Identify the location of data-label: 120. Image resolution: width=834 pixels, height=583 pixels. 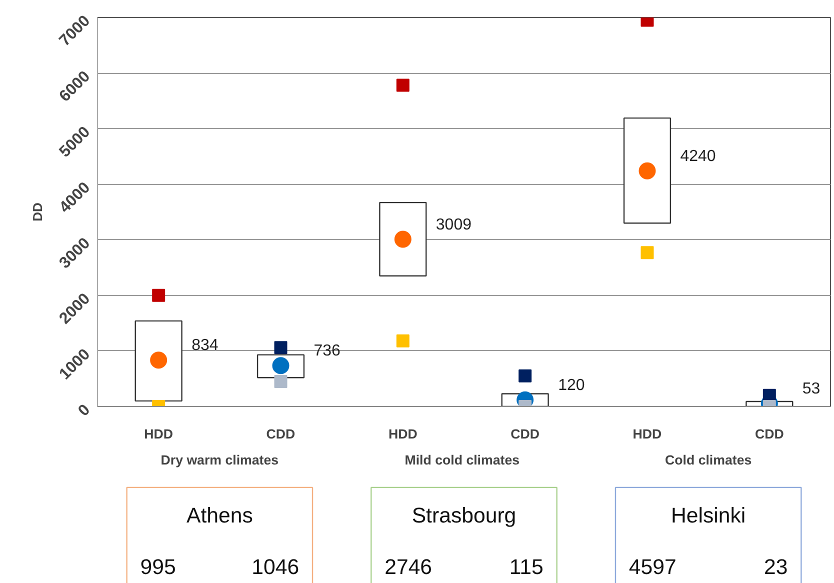
(571, 385).